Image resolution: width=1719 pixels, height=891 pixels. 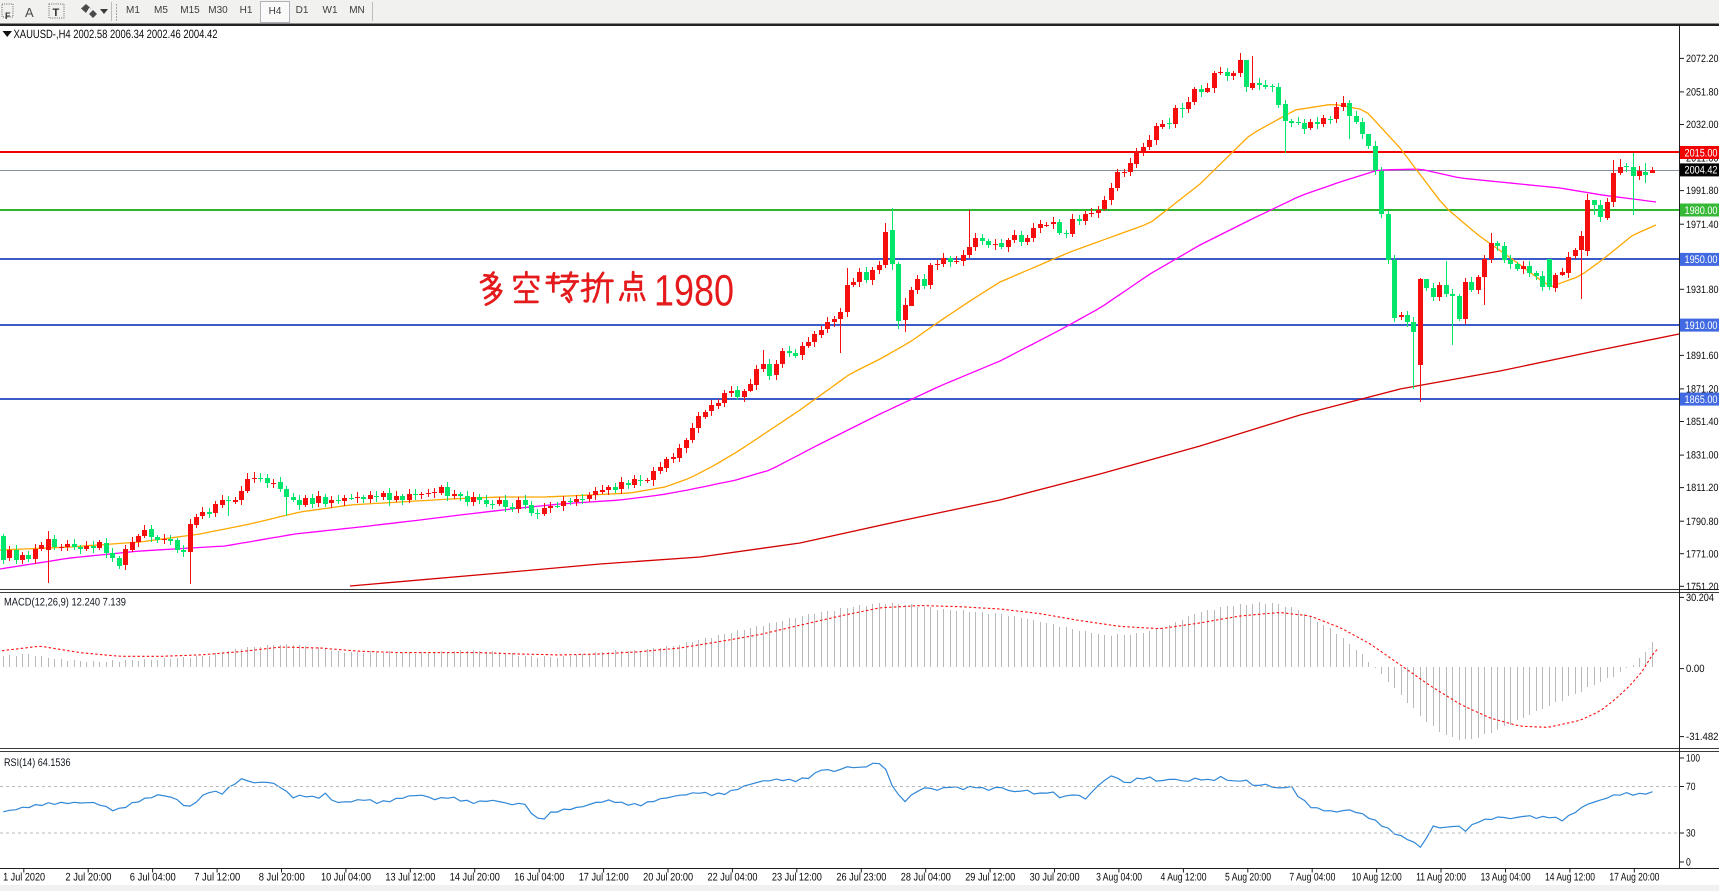 What do you see at coordinates (1702, 356) in the screenshot?
I see `svg-text: 1891.60` at bounding box center [1702, 356].